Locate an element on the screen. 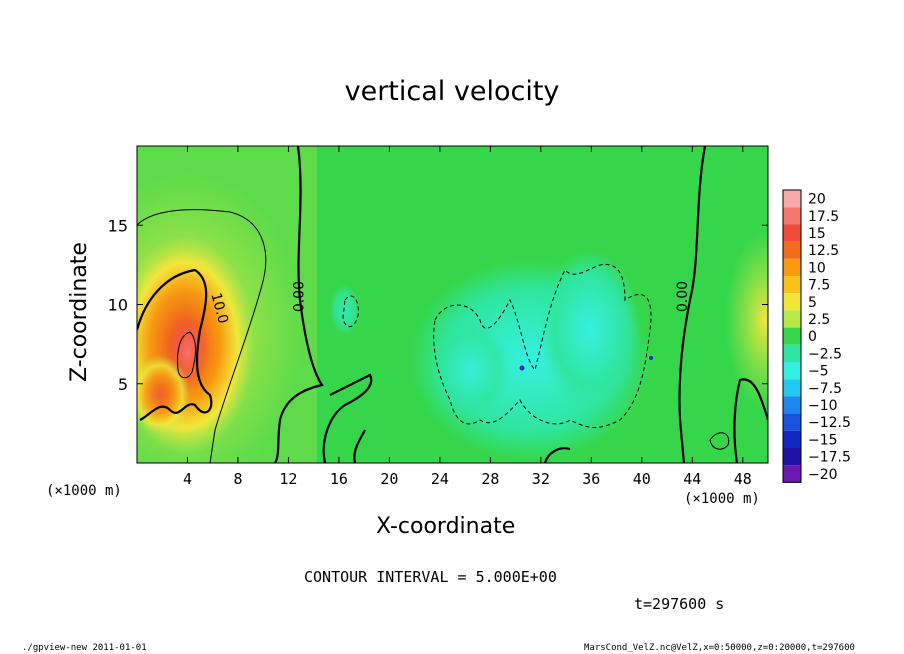 This screenshot has height=654, width=904. contour-labels: 10.0 0.00 0.00 is located at coordinates (449, 303).